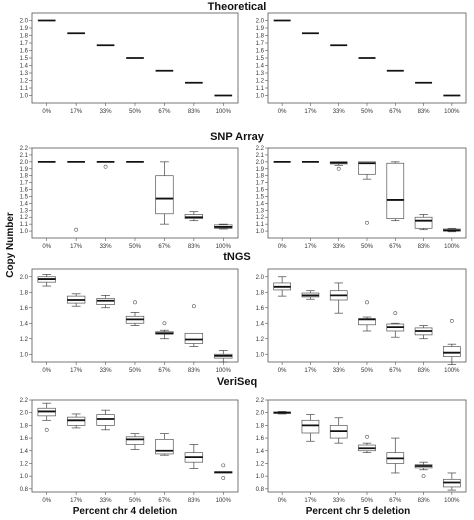 The height and width of the screenshot is (520, 474). What do you see at coordinates (24, 197) in the screenshot?
I see `y-tick-label: 1.5` at bounding box center [24, 197].